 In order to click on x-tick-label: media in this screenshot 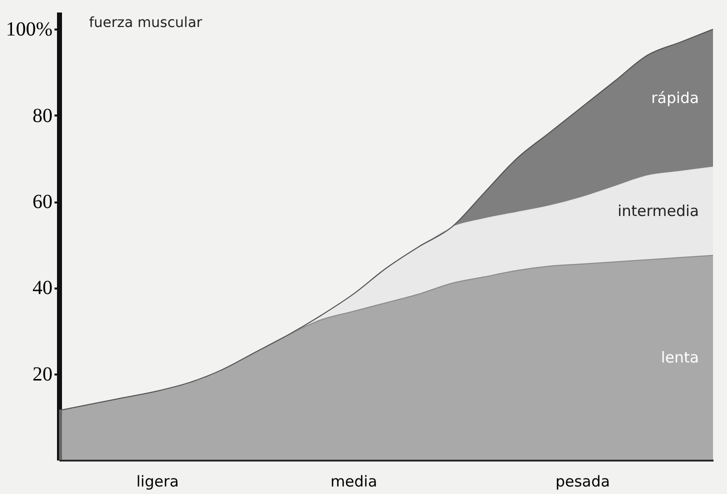, I will do `click(354, 481)`.